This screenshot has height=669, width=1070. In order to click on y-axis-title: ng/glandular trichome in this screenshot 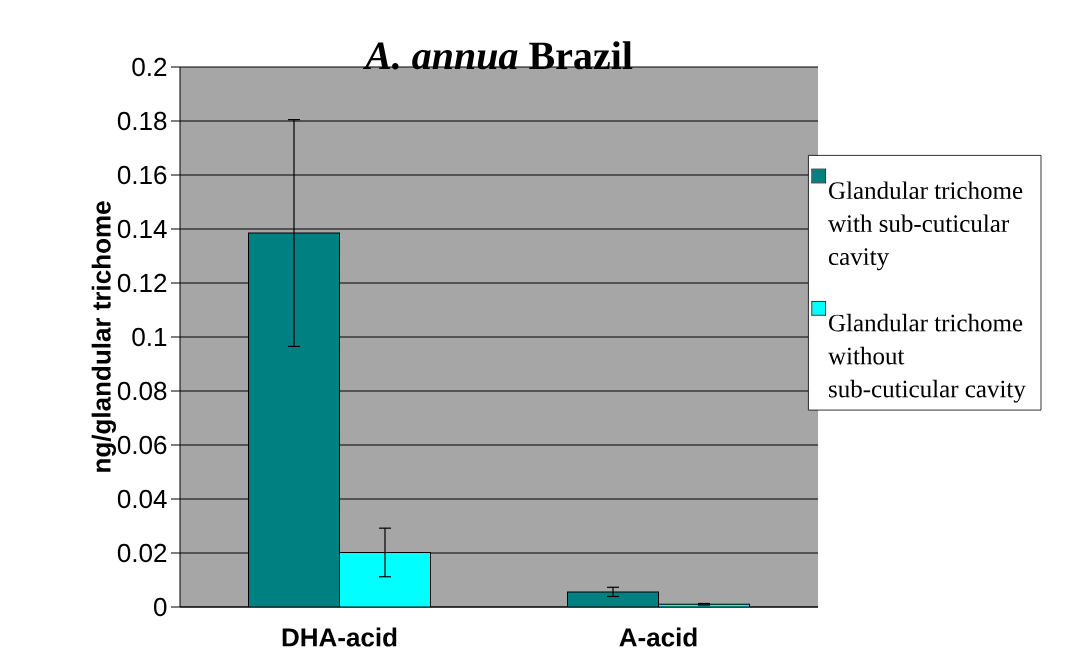, I will do `click(103, 336)`.